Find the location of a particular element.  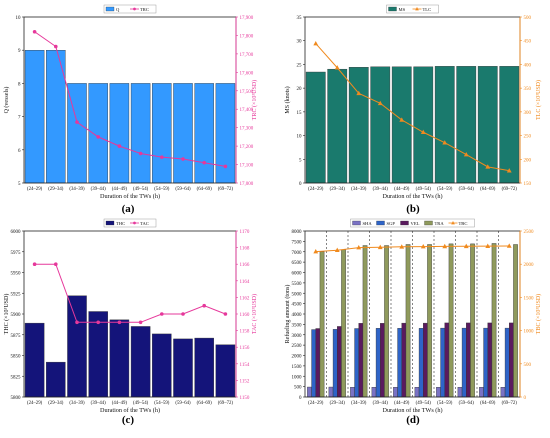

right-tick-label-2: 17,200 is located at coordinates (247, 147).